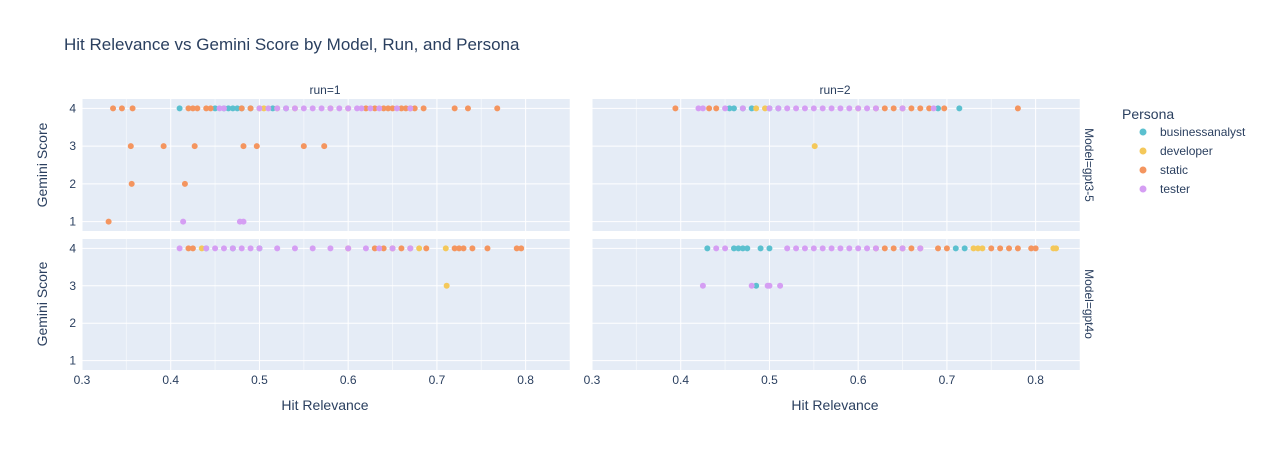 Image resolution: width=1272 pixels, height=450 pixels. I want to click on legend-marker-businessanalyst, so click(1143, 132).